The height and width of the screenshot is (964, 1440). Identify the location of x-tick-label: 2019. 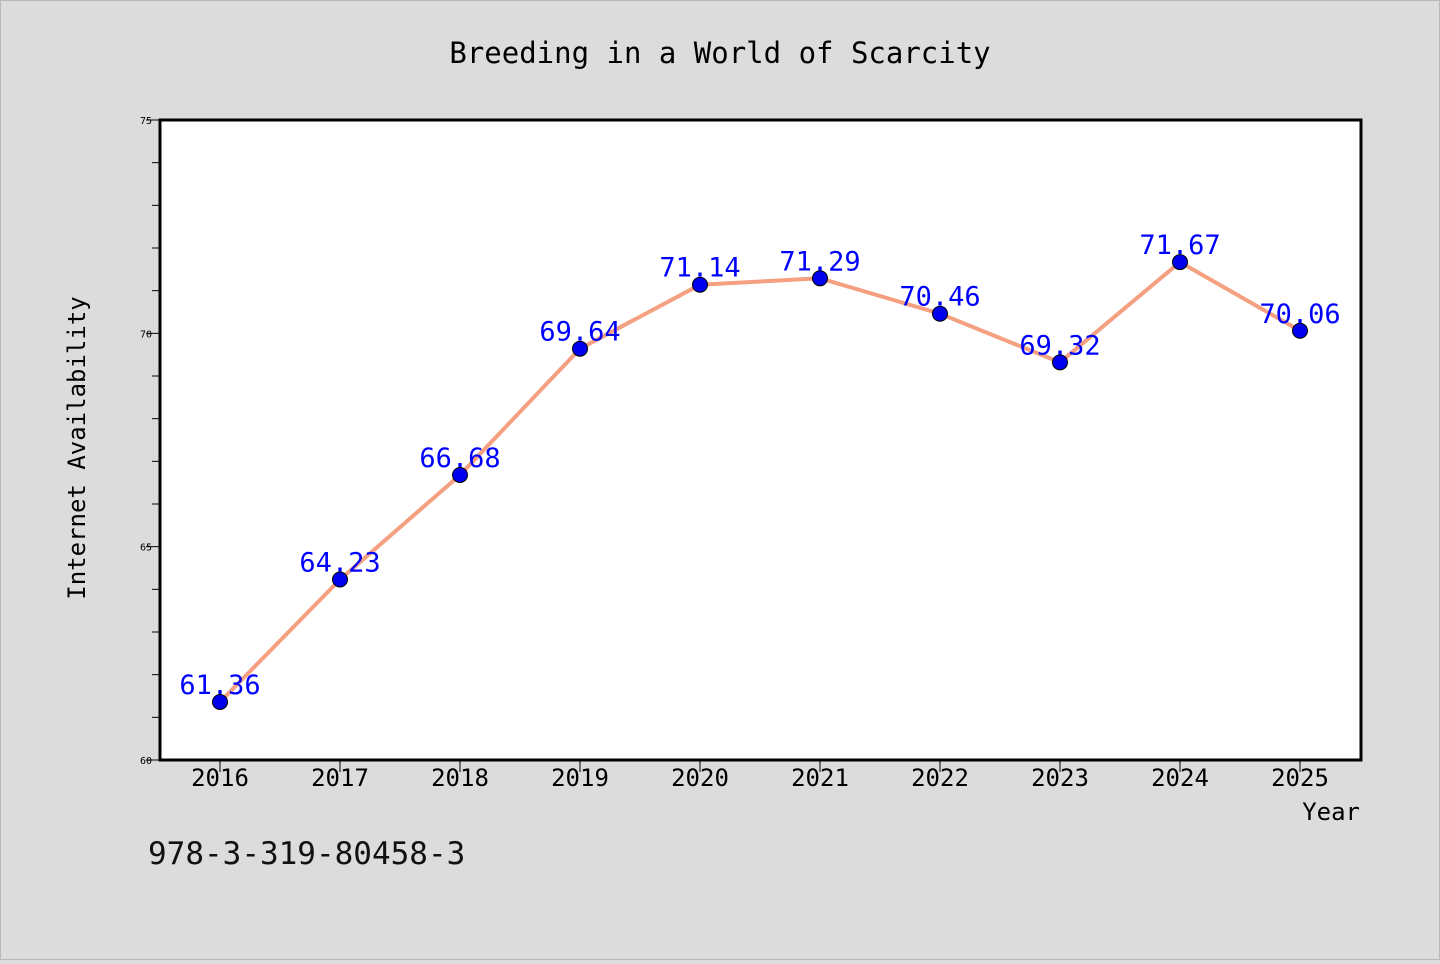
(580, 778).